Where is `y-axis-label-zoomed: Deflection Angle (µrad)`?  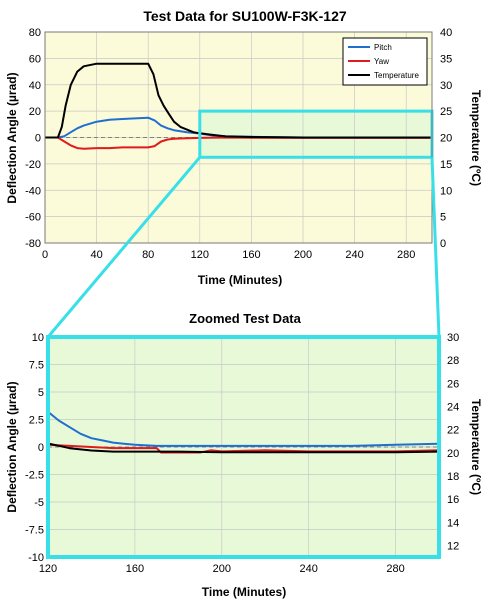
y-axis-label-zoomed: Deflection Angle (µrad) is located at coordinates (12, 446).